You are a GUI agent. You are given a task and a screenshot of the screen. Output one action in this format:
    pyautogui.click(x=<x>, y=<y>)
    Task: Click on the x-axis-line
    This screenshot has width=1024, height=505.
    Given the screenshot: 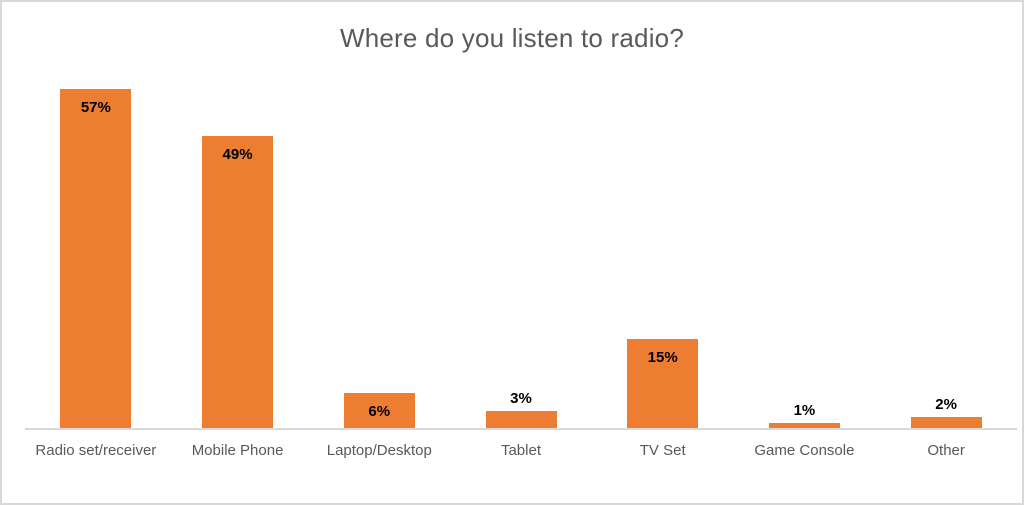 What is the action you would take?
    pyautogui.click(x=521, y=429)
    